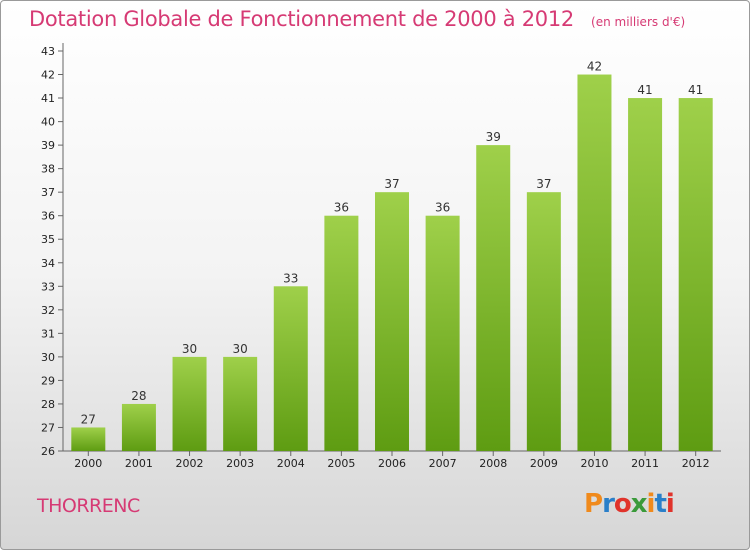 The image size is (750, 550). I want to click on data-label-2004: 33, so click(290, 278).